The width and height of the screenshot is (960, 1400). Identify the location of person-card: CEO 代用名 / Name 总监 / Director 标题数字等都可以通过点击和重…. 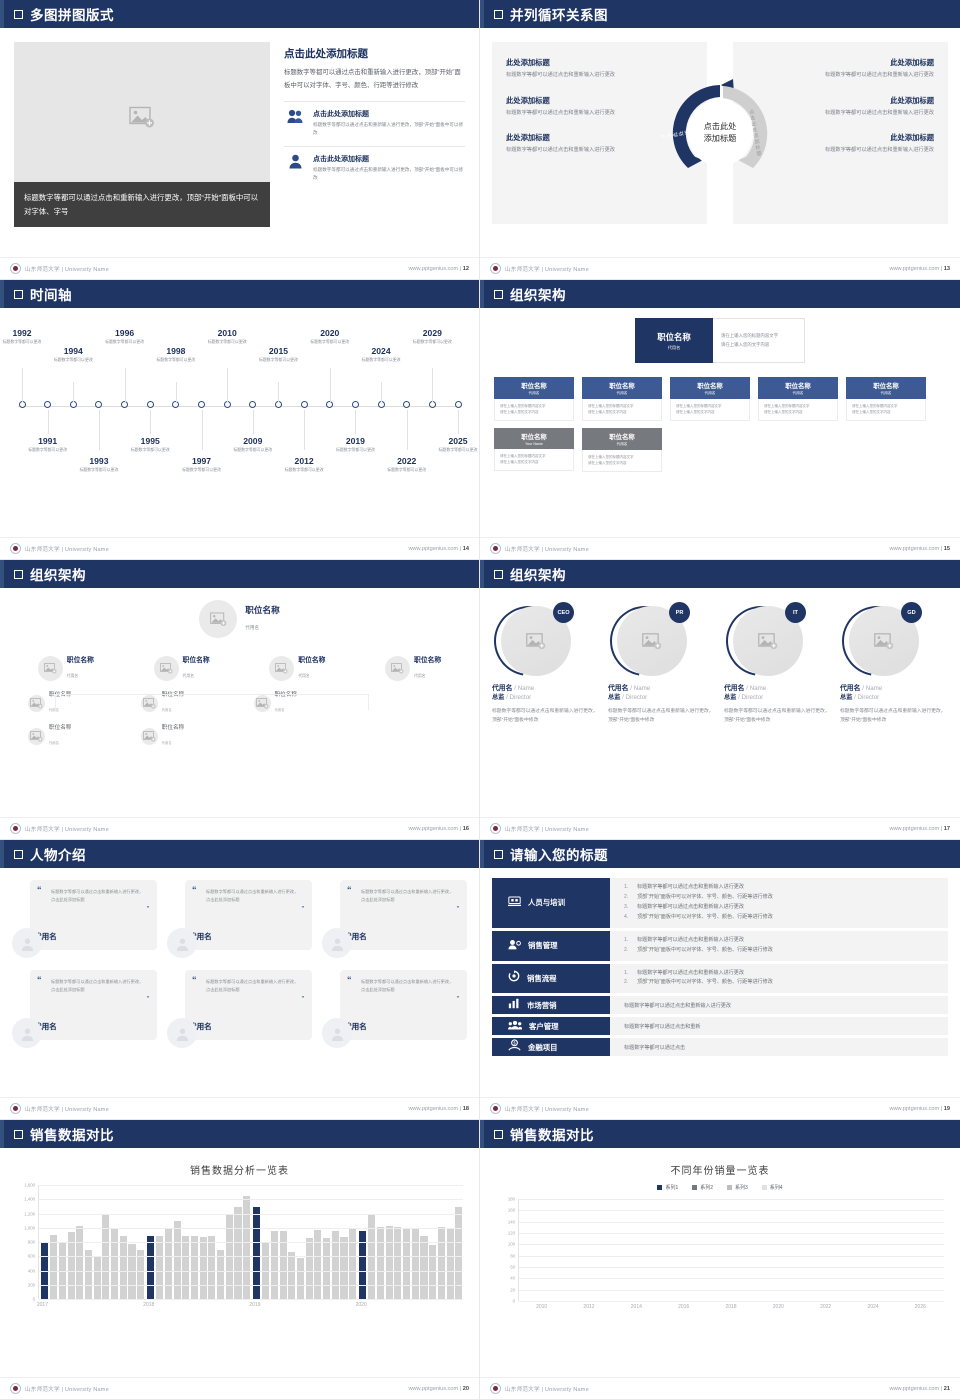
(539, 659).